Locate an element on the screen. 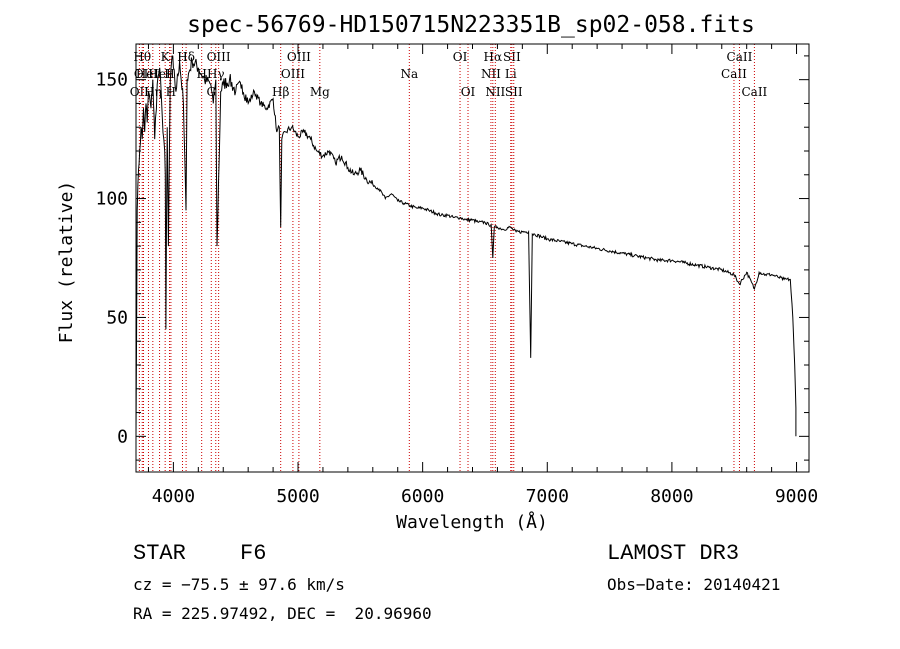 The image size is (900, 649). line-label-22: NII is located at coordinates (491, 74).